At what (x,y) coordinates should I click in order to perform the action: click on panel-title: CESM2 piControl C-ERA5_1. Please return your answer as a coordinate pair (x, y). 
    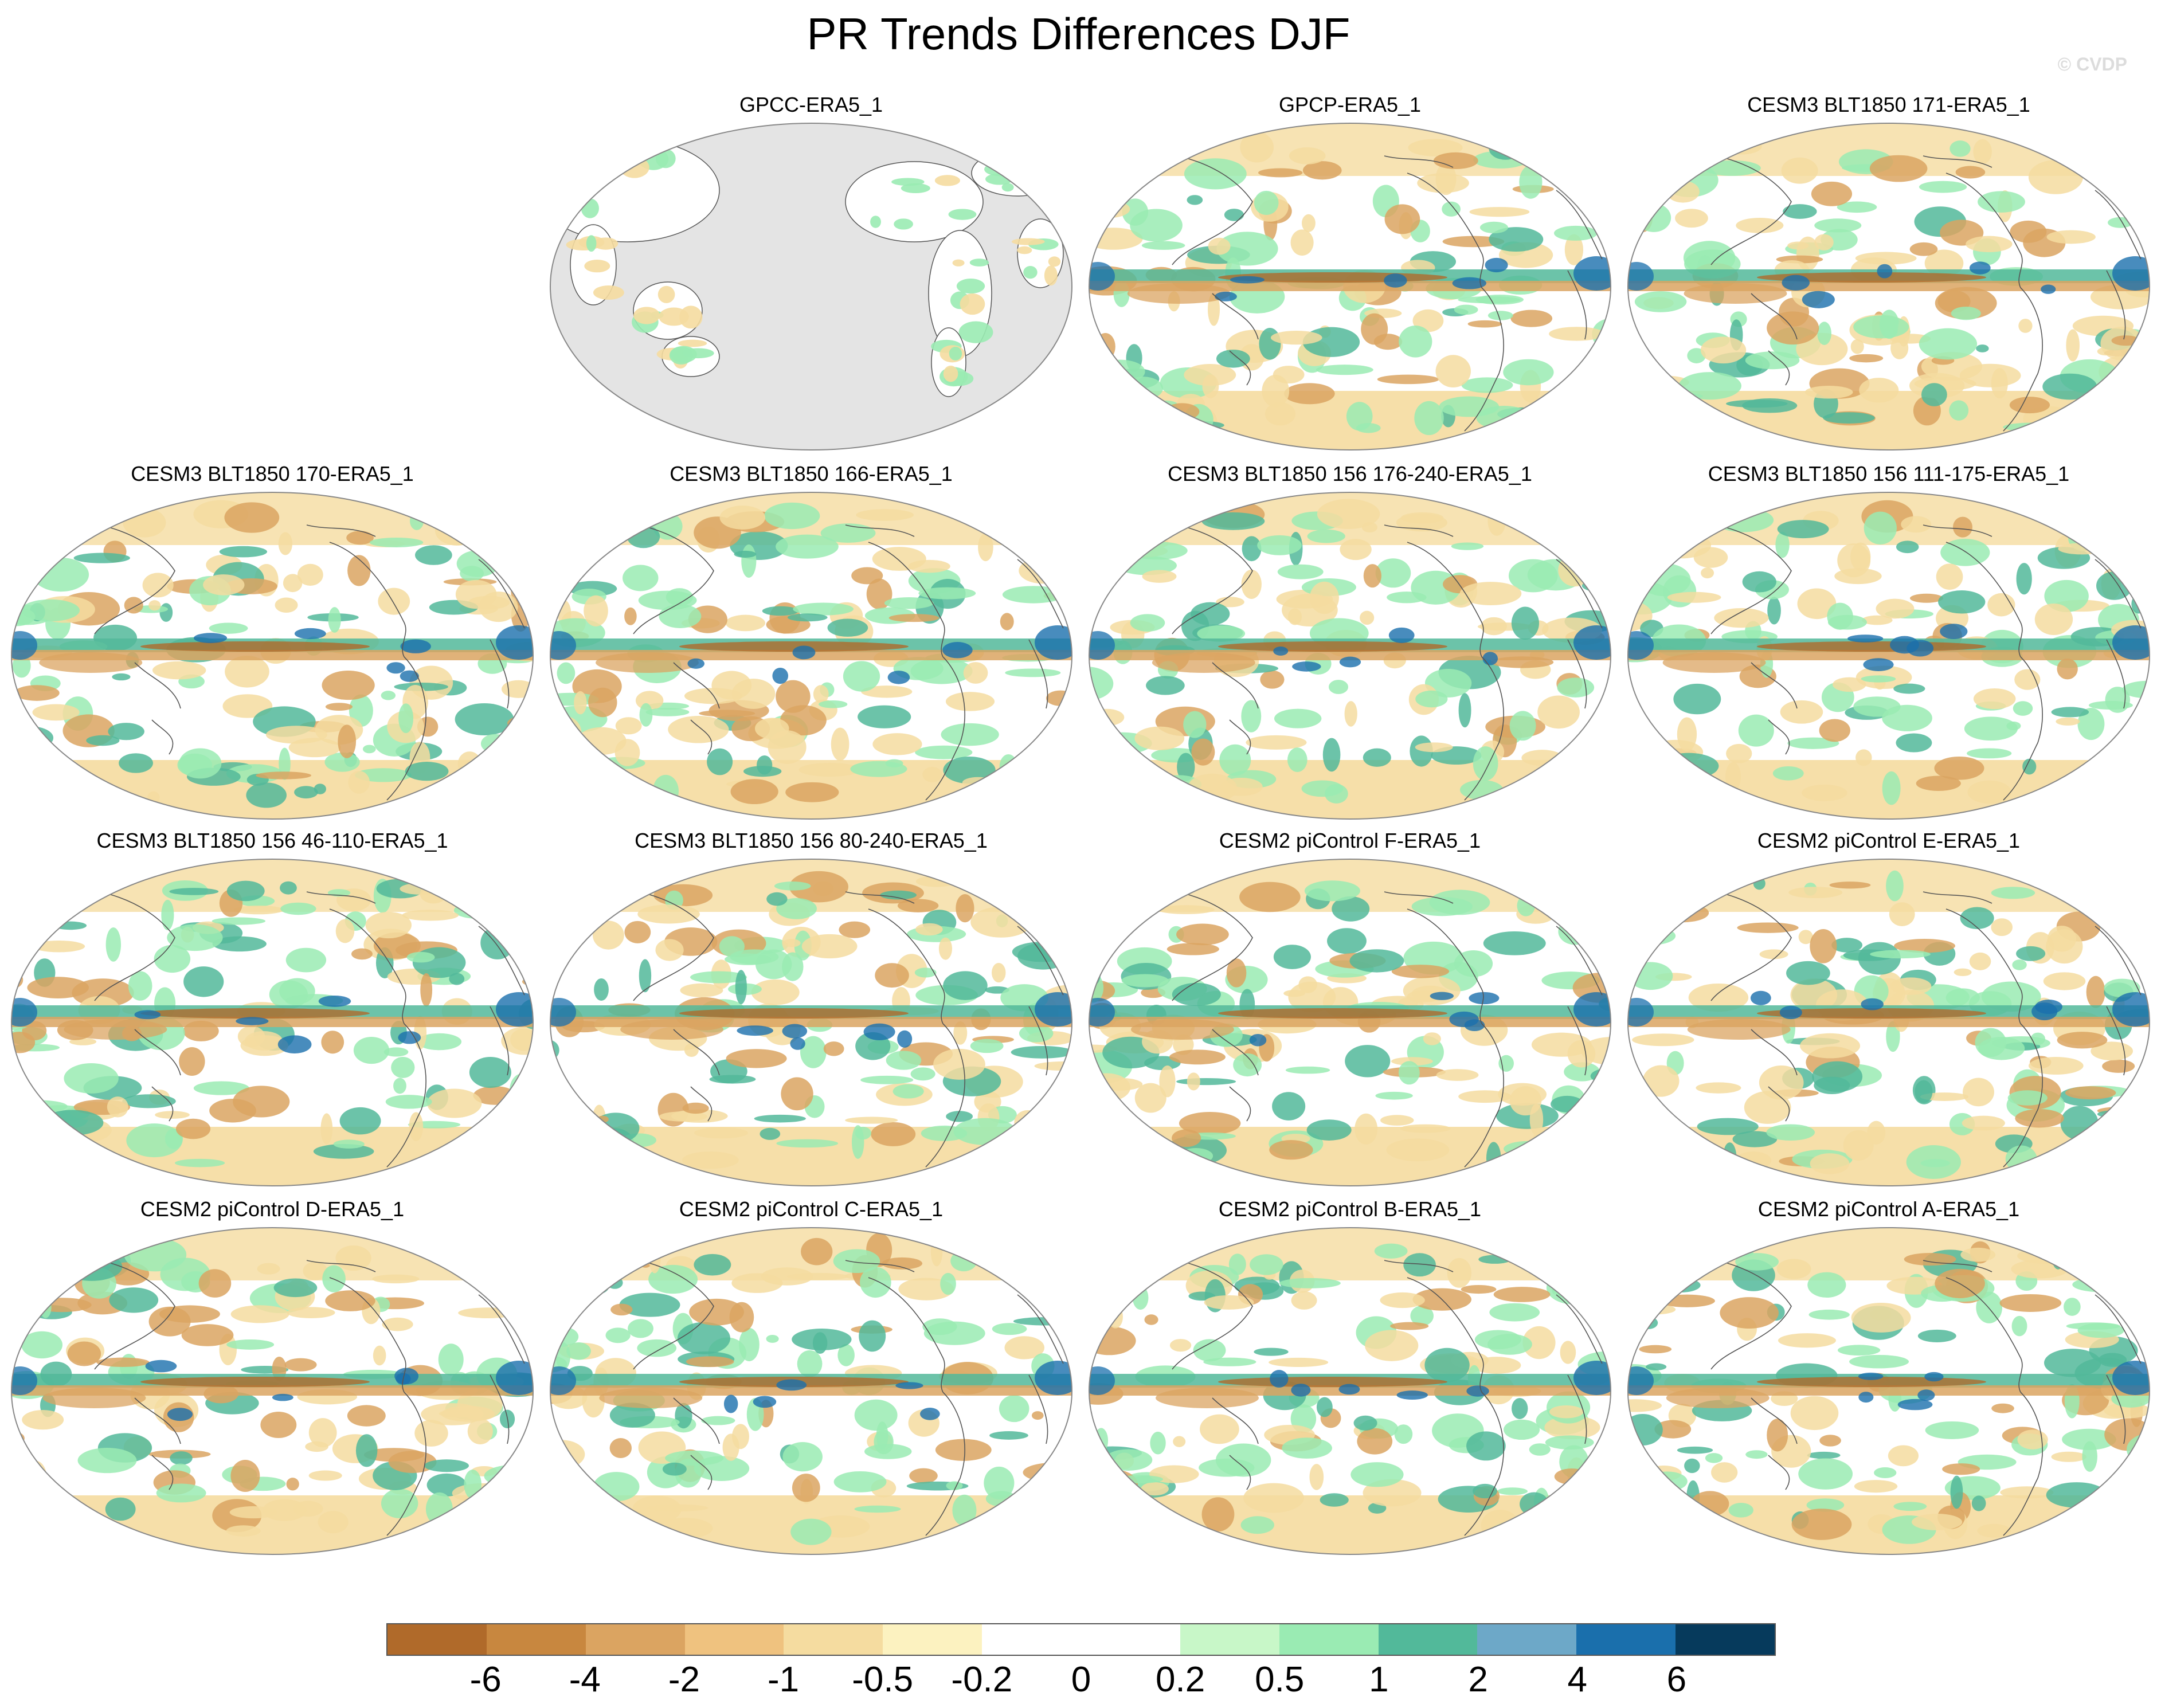
    Looking at the image, I should click on (811, 1209).